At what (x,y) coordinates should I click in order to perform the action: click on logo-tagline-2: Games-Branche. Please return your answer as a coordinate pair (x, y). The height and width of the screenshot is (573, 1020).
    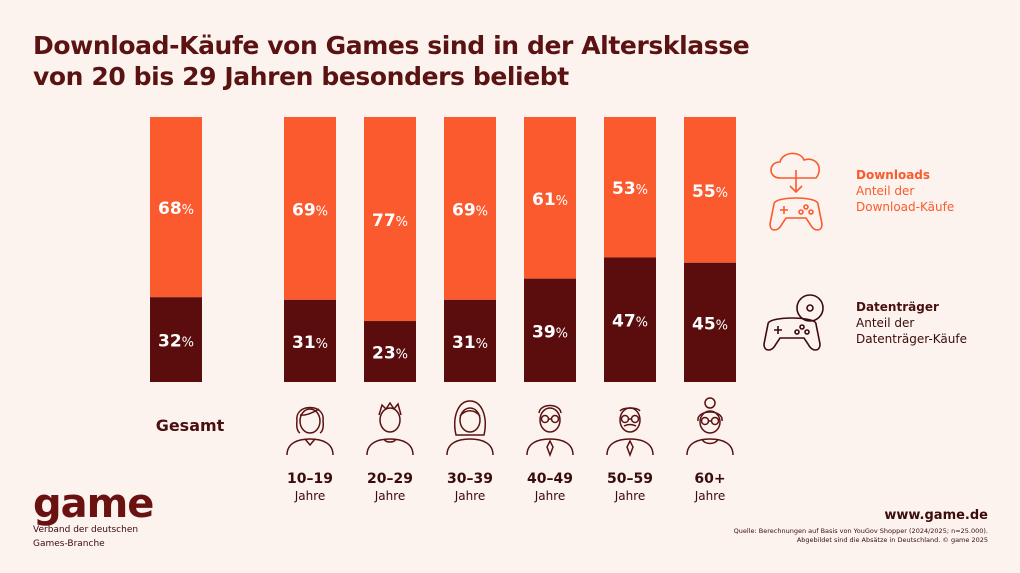
    Looking at the image, I should click on (69, 544).